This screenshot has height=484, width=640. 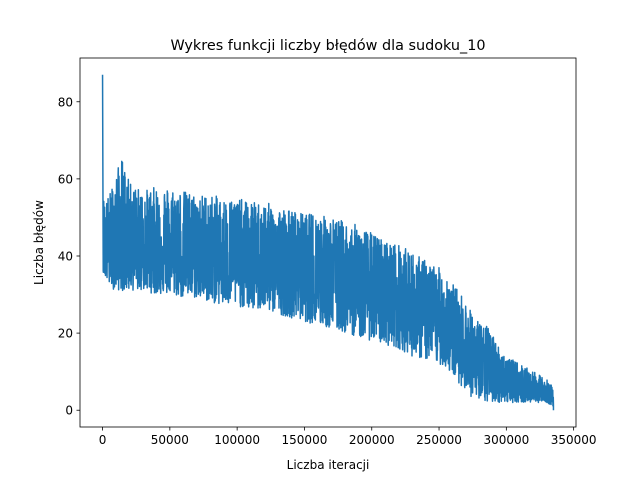 I want to click on x-tick-label: 0, so click(x=103, y=440).